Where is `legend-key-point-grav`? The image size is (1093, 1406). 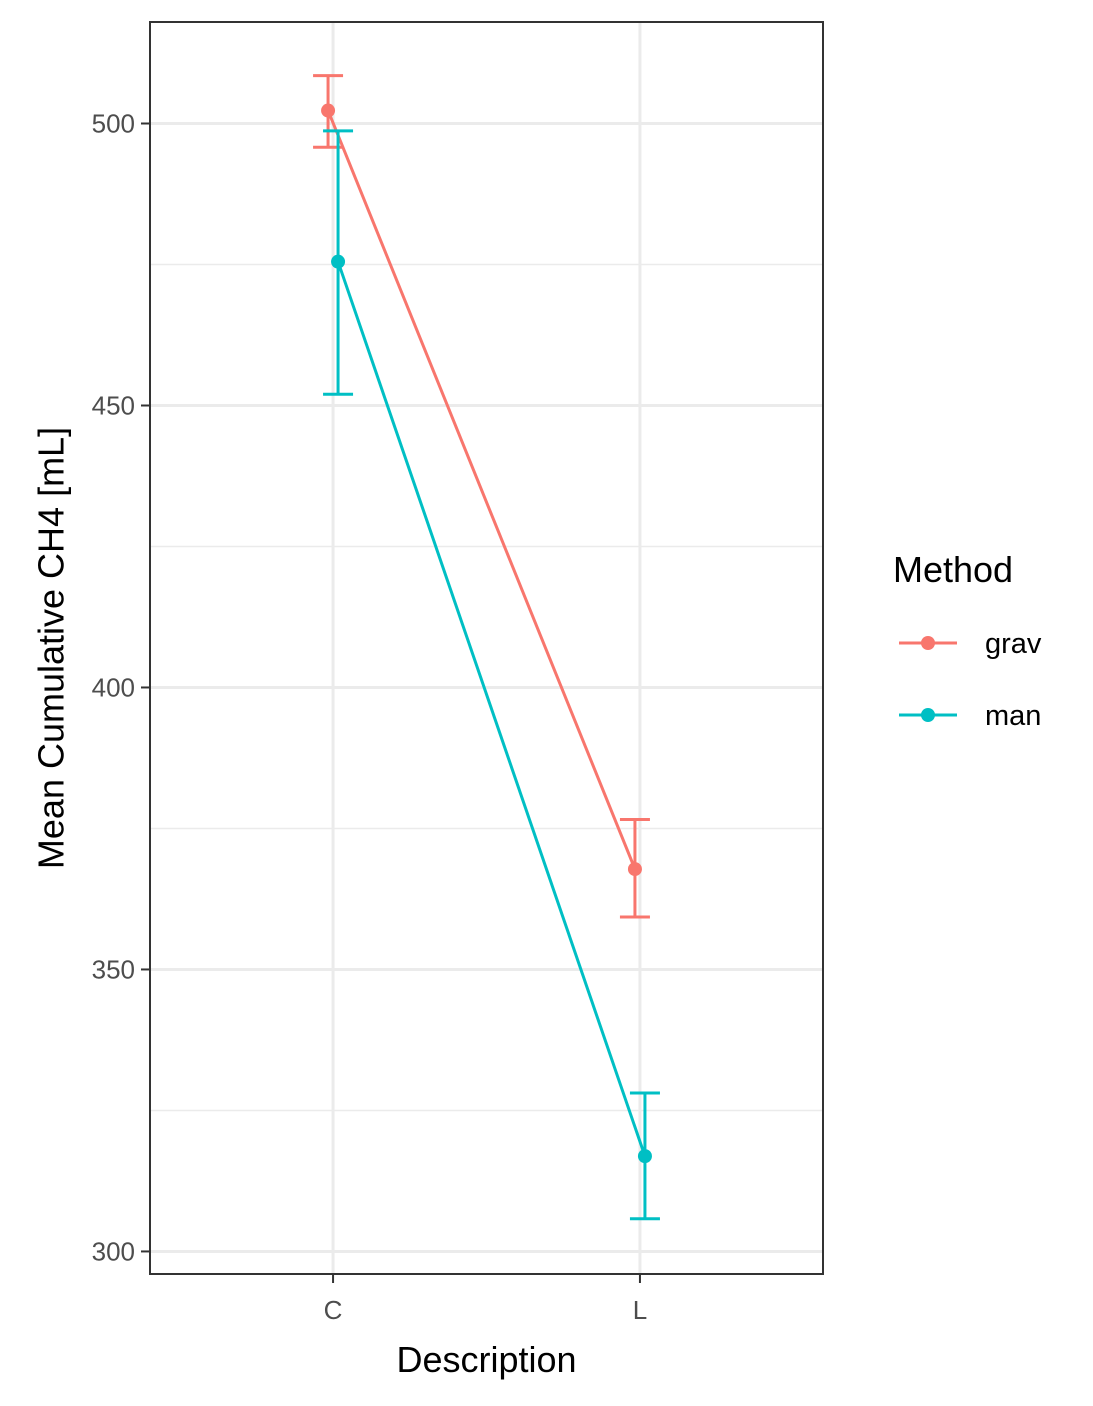 legend-key-point-grav is located at coordinates (928, 643).